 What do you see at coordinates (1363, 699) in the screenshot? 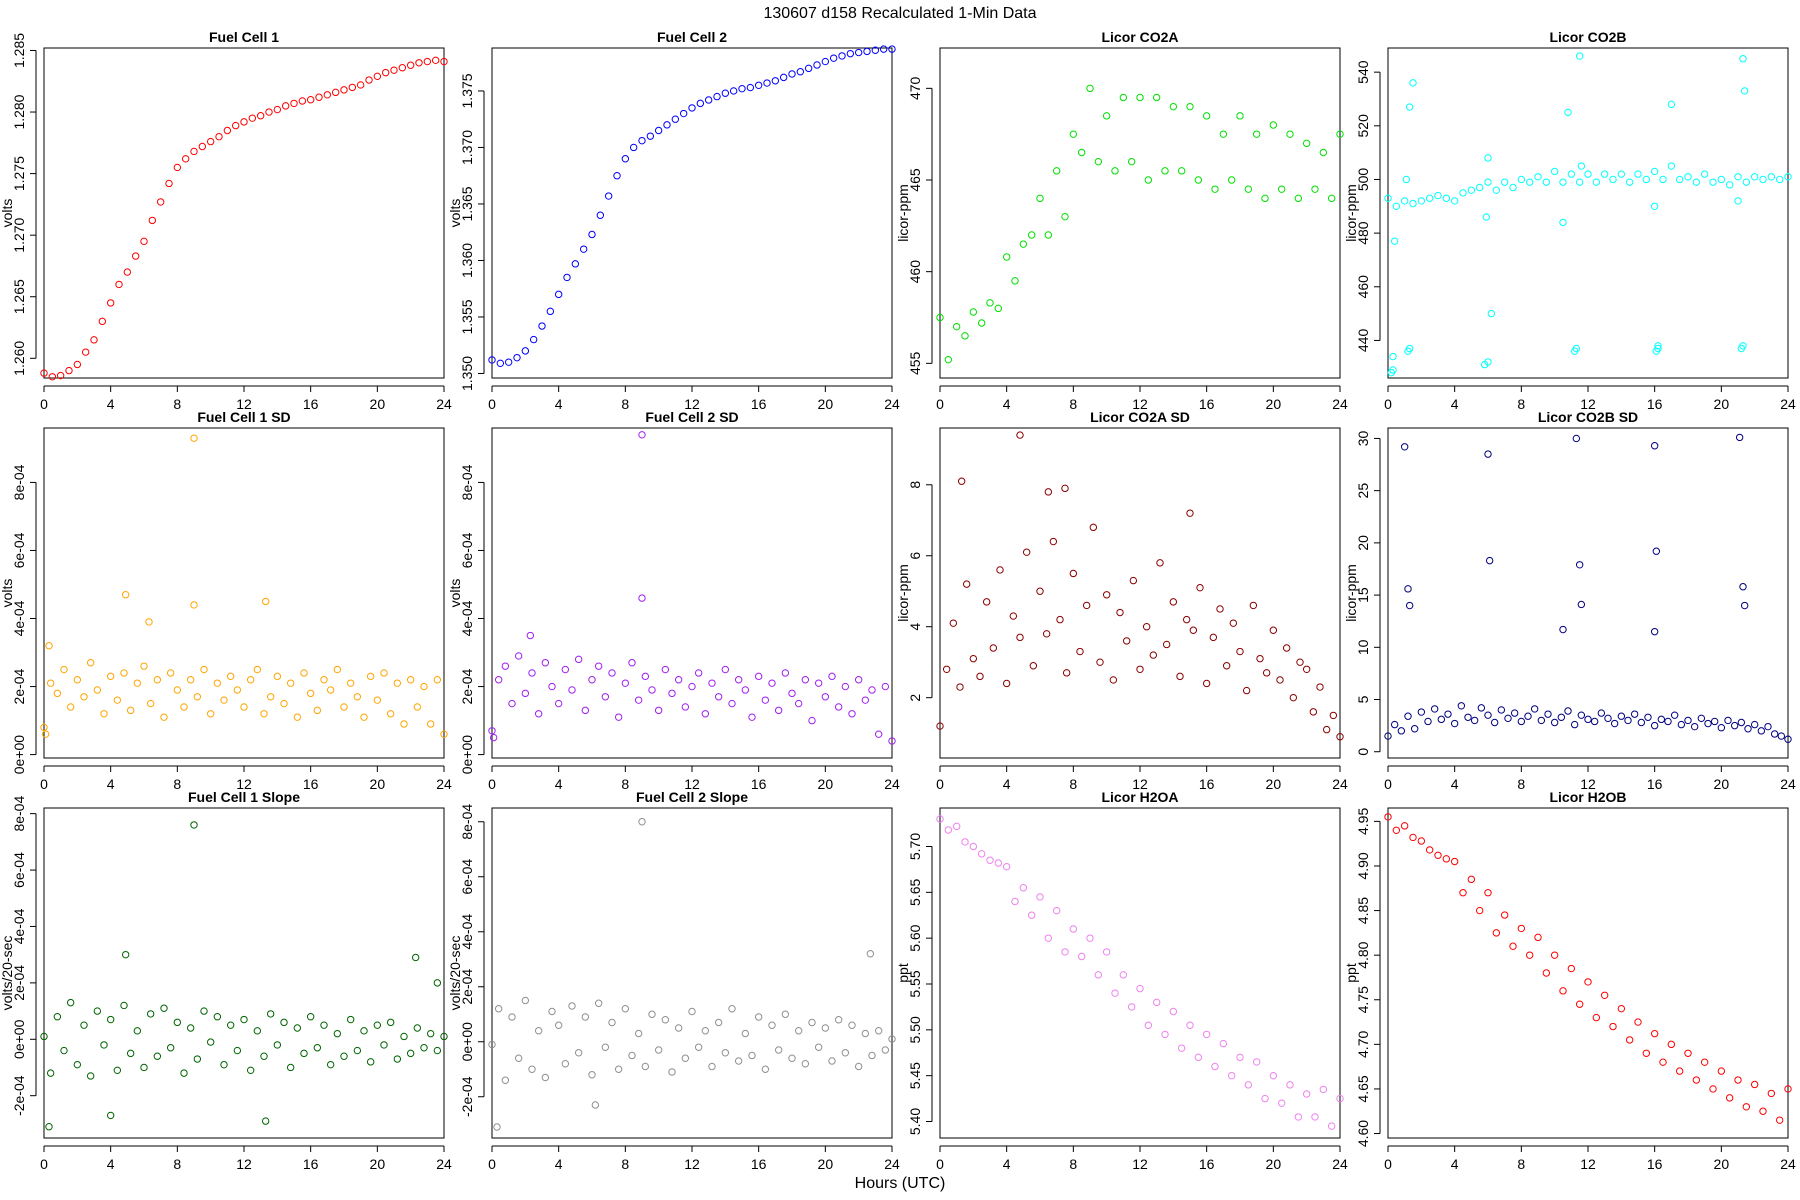
I see `y-tick-label: 5` at bounding box center [1363, 699].